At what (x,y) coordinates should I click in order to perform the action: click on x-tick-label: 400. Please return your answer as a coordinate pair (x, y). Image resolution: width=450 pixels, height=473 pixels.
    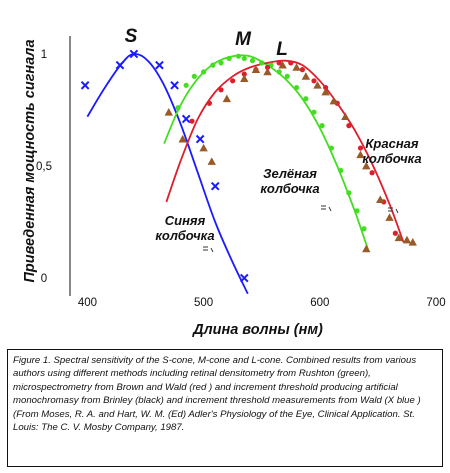
    Looking at the image, I should click on (87, 303).